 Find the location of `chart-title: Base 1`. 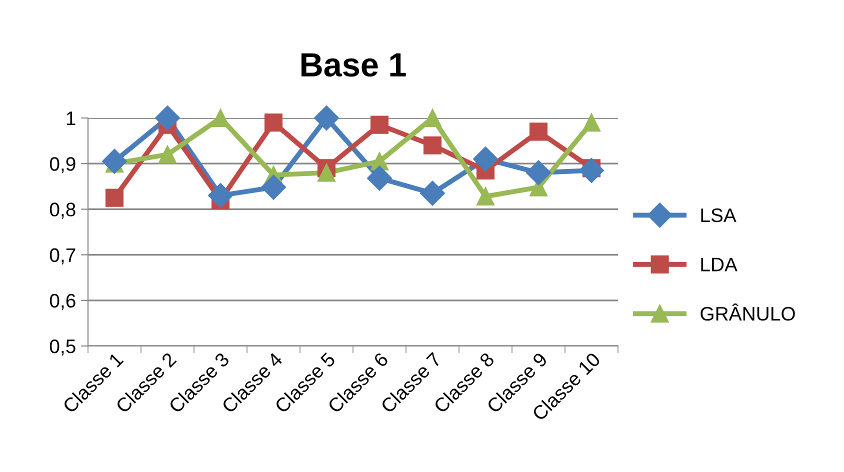

chart-title: Base 1 is located at coordinates (353, 65).